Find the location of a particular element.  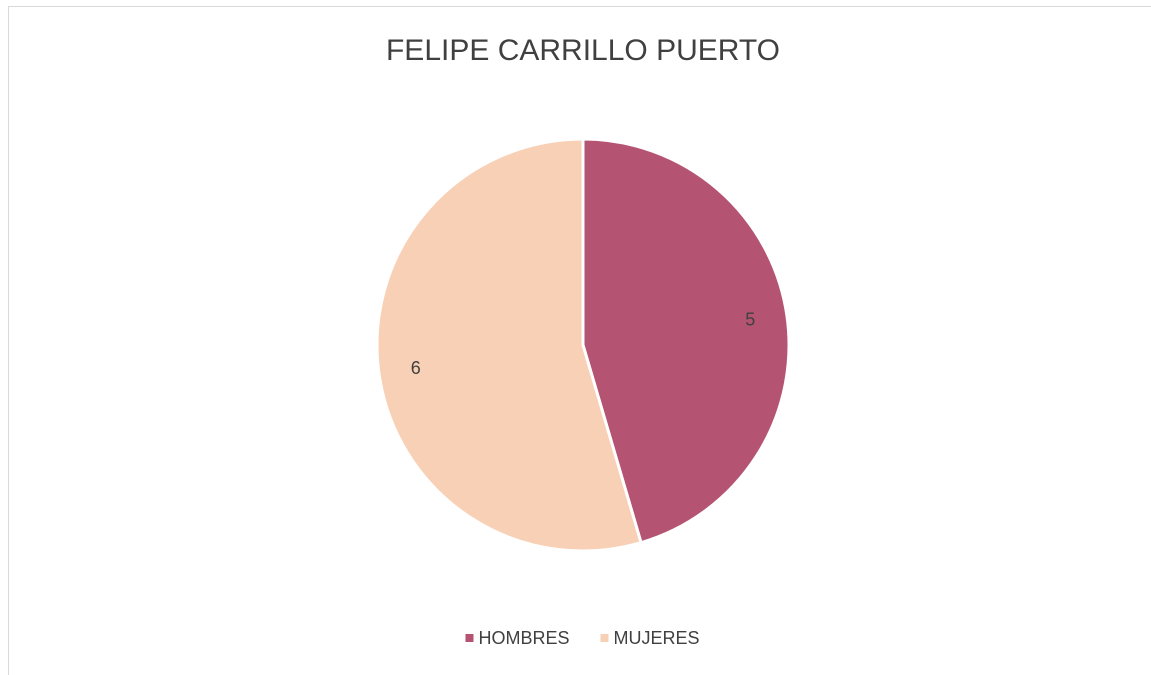

data-label: 5 is located at coordinates (750, 320).